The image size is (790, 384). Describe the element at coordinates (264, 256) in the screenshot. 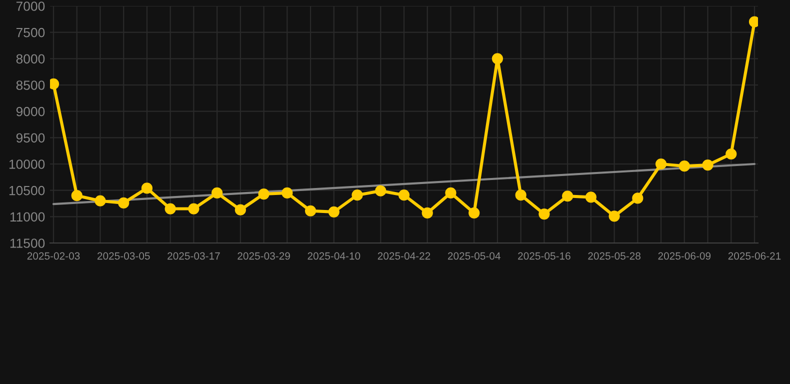

I see `x-tick-label: 2025-03-29` at that location.